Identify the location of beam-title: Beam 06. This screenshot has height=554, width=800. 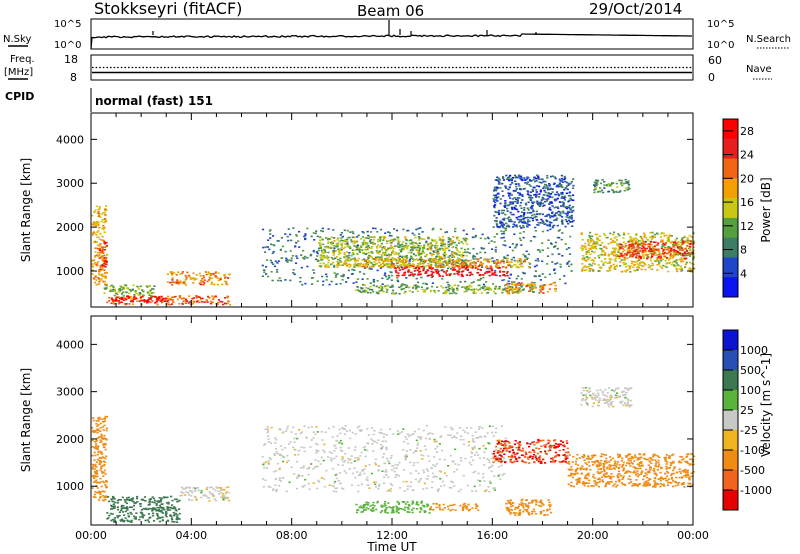
(390, 11).